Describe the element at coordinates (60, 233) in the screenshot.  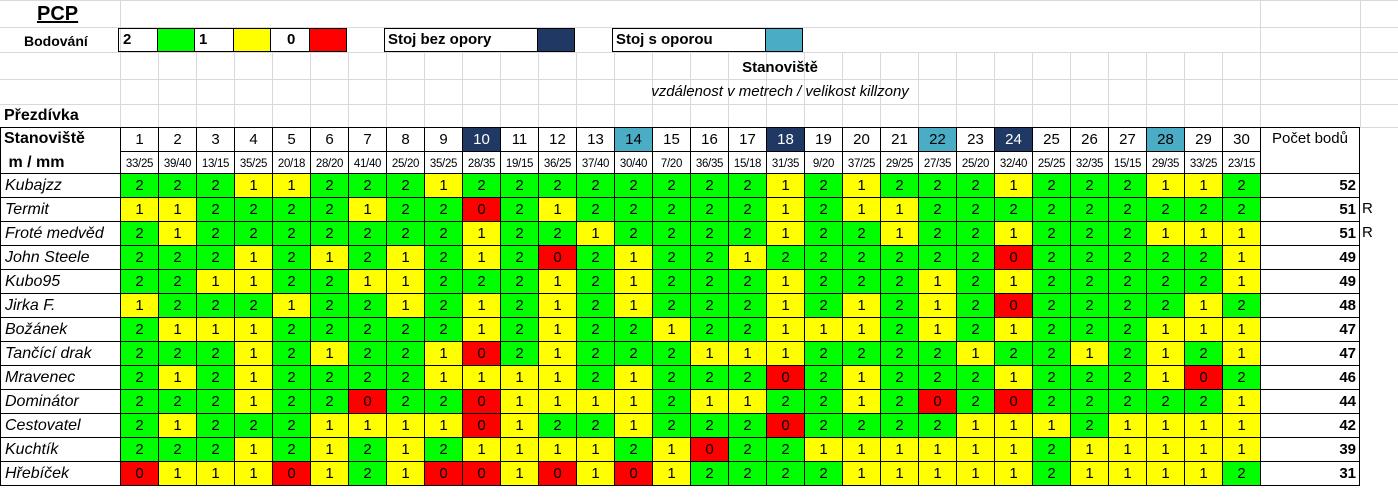
I see `player-name: Froté medvěd` at that location.